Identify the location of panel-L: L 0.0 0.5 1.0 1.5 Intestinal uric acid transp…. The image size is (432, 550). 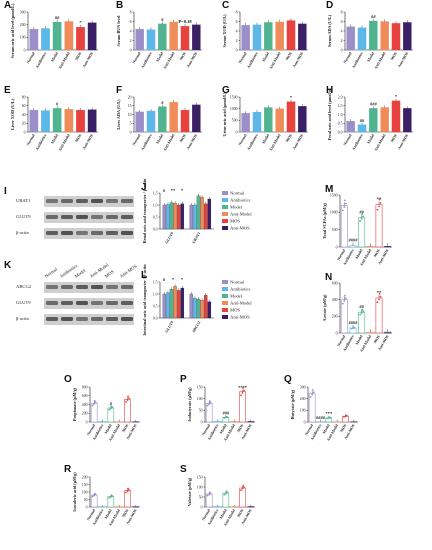
(196, 300).